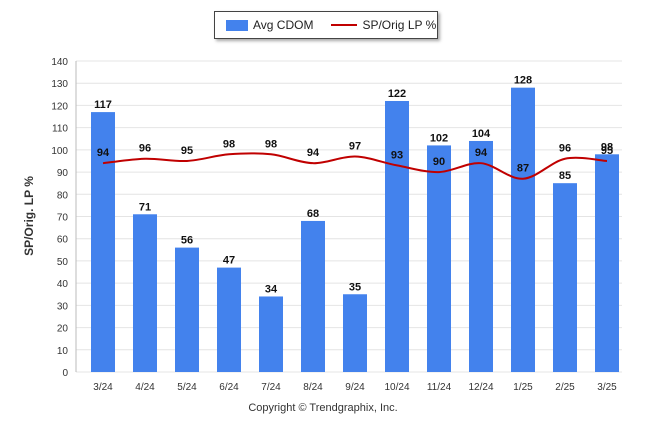 Image resolution: width=646 pixels, height=434 pixels. Describe the element at coordinates (439, 138) in the screenshot. I see `bar-value-label: 102` at that location.